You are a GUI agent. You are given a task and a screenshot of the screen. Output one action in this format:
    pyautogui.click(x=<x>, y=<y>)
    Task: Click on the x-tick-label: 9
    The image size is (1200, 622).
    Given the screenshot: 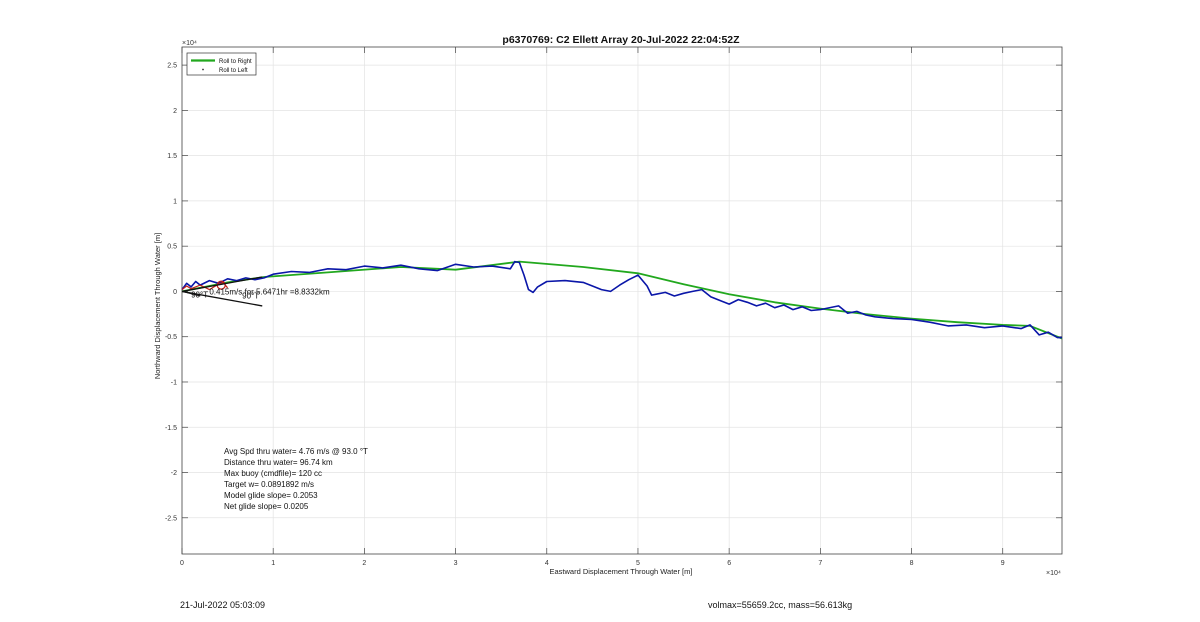 What is the action you would take?
    pyautogui.click(x=1003, y=563)
    